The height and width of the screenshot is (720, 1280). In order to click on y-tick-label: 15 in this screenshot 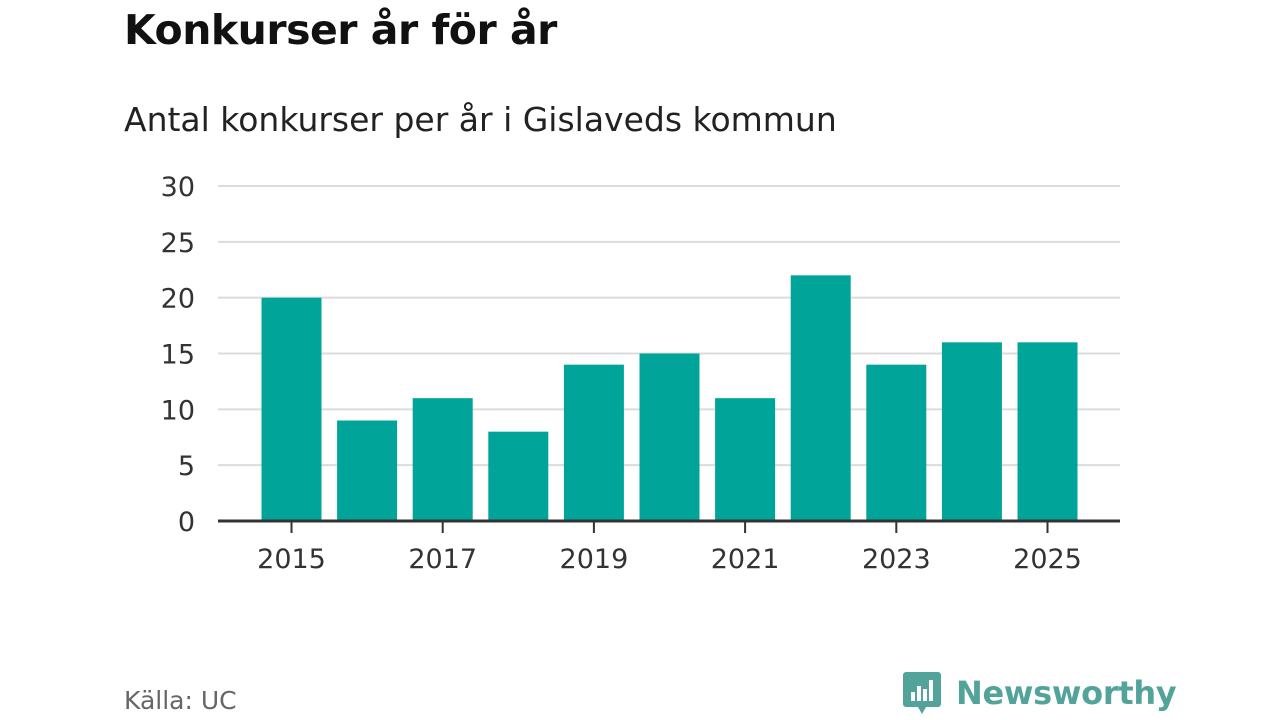, I will do `click(178, 355)`.